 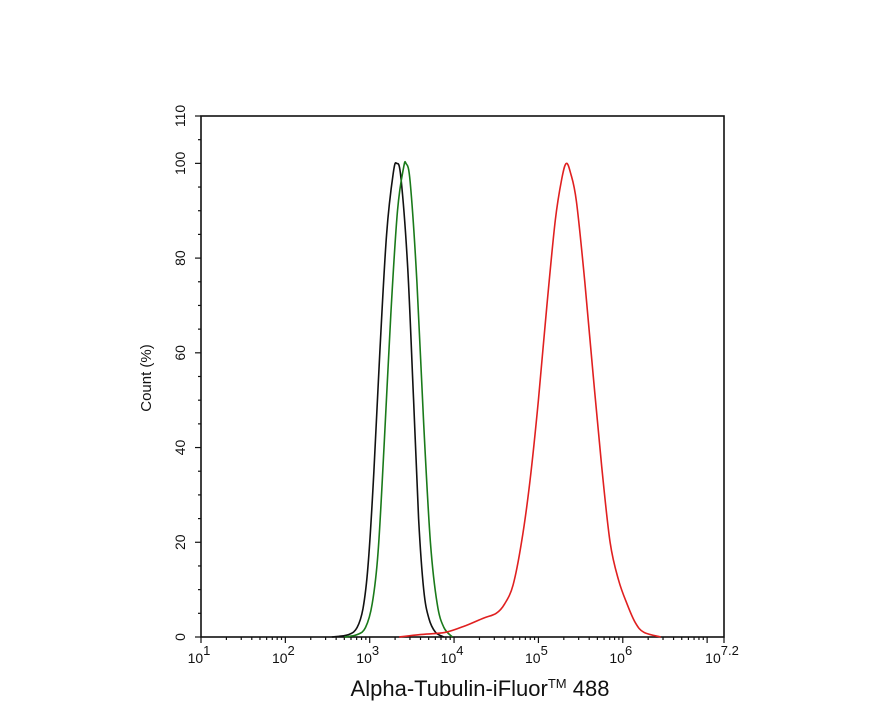 What do you see at coordinates (199, 654) in the screenshot?
I see `x-tick-label: 10¹` at bounding box center [199, 654].